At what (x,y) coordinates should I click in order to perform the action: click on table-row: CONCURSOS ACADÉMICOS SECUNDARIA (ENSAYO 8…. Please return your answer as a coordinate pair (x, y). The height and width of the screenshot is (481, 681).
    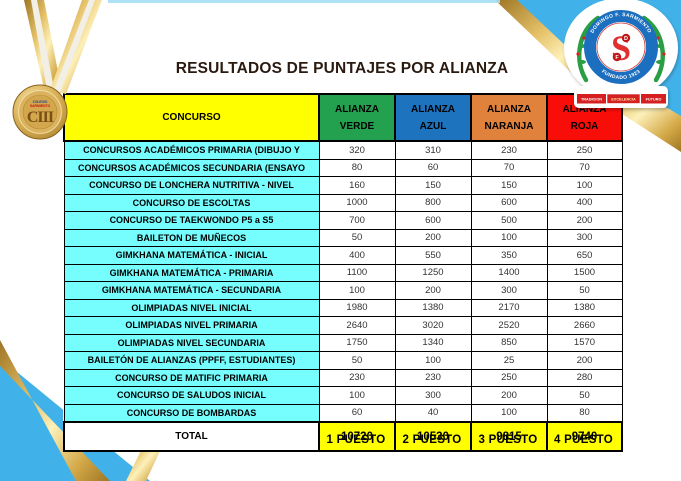
    Looking at the image, I should click on (343, 167).